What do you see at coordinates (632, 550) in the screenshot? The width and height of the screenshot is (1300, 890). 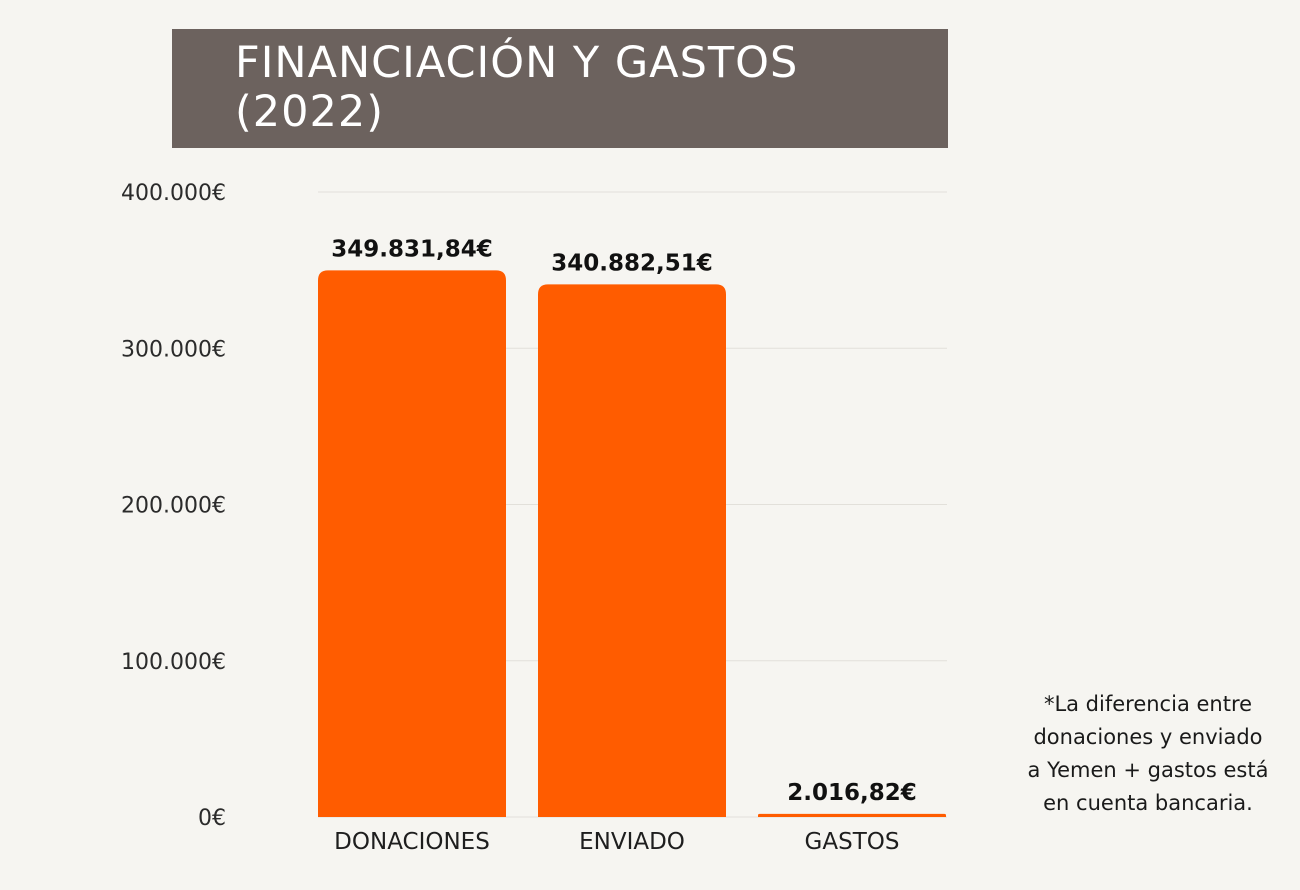 I see `bar-enviado` at bounding box center [632, 550].